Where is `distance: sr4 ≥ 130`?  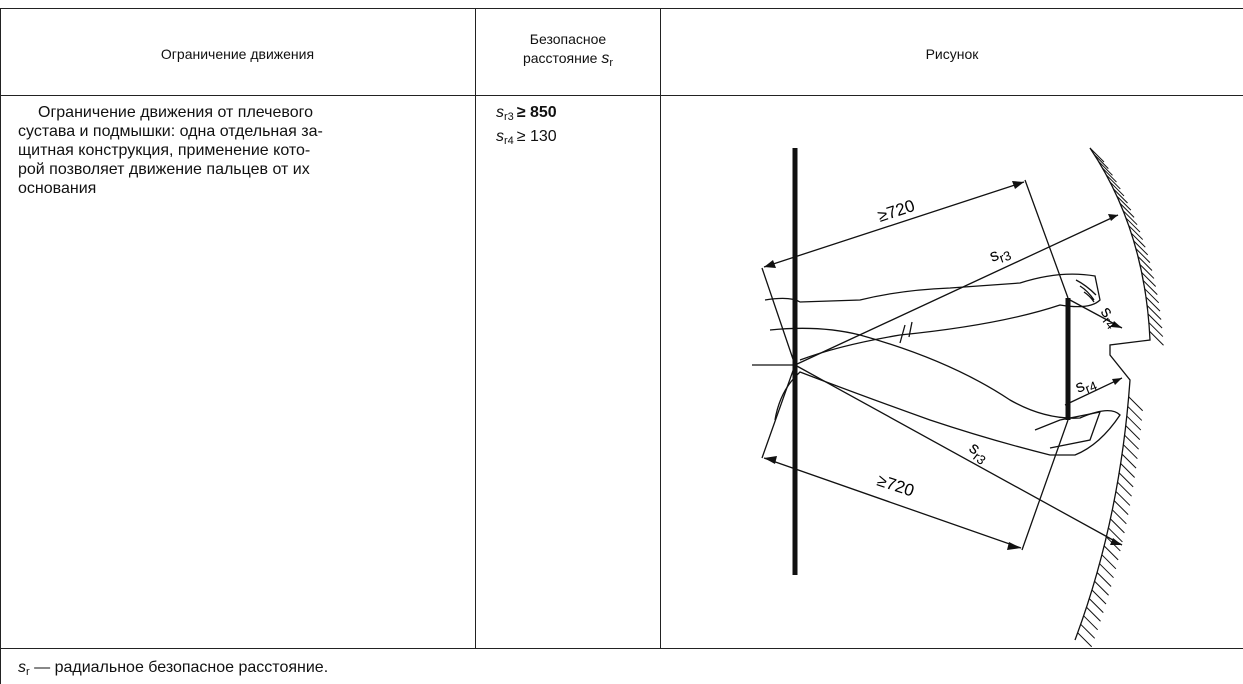
distance: sr4 ≥ 130 is located at coordinates (576, 139).